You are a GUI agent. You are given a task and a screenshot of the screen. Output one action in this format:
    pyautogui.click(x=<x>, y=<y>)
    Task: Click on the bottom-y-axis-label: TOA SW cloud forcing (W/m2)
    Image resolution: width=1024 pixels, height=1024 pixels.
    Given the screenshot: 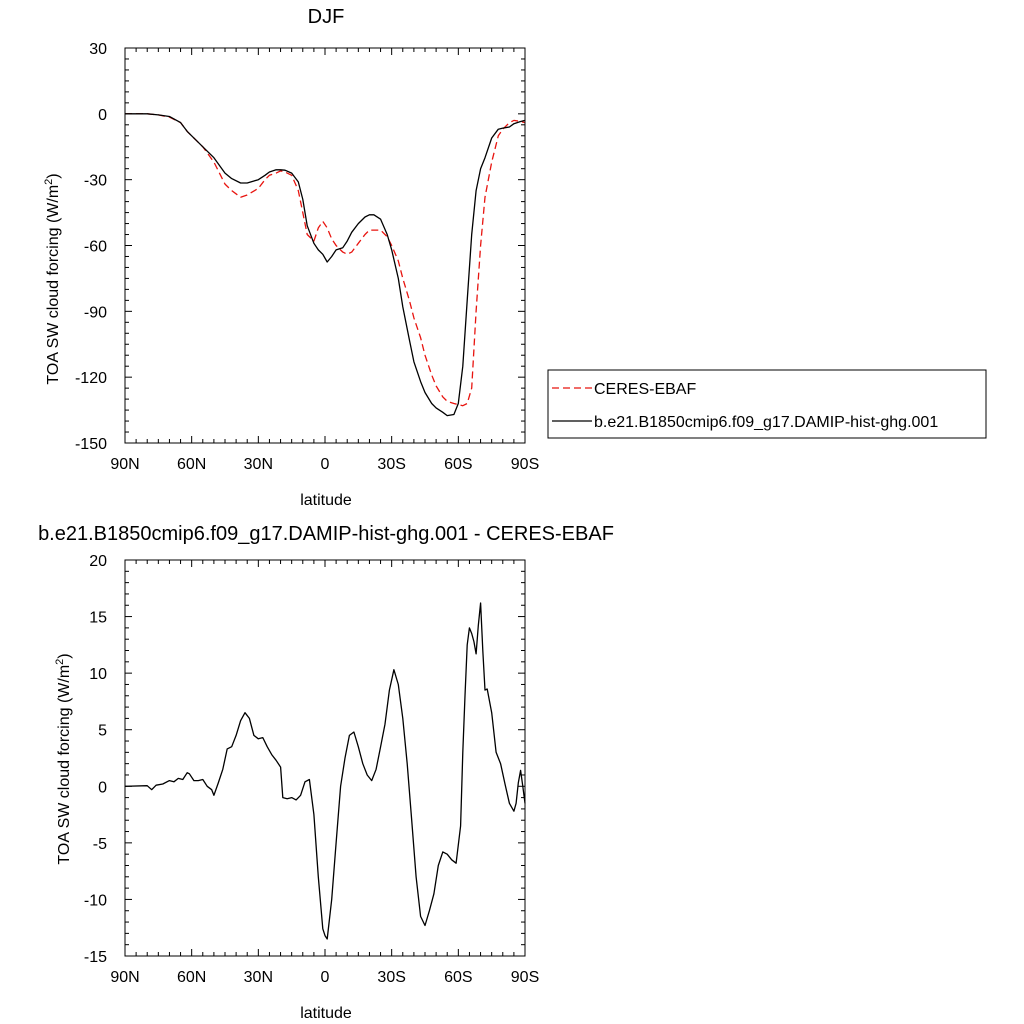 What is the action you would take?
    pyautogui.click(x=63, y=758)
    